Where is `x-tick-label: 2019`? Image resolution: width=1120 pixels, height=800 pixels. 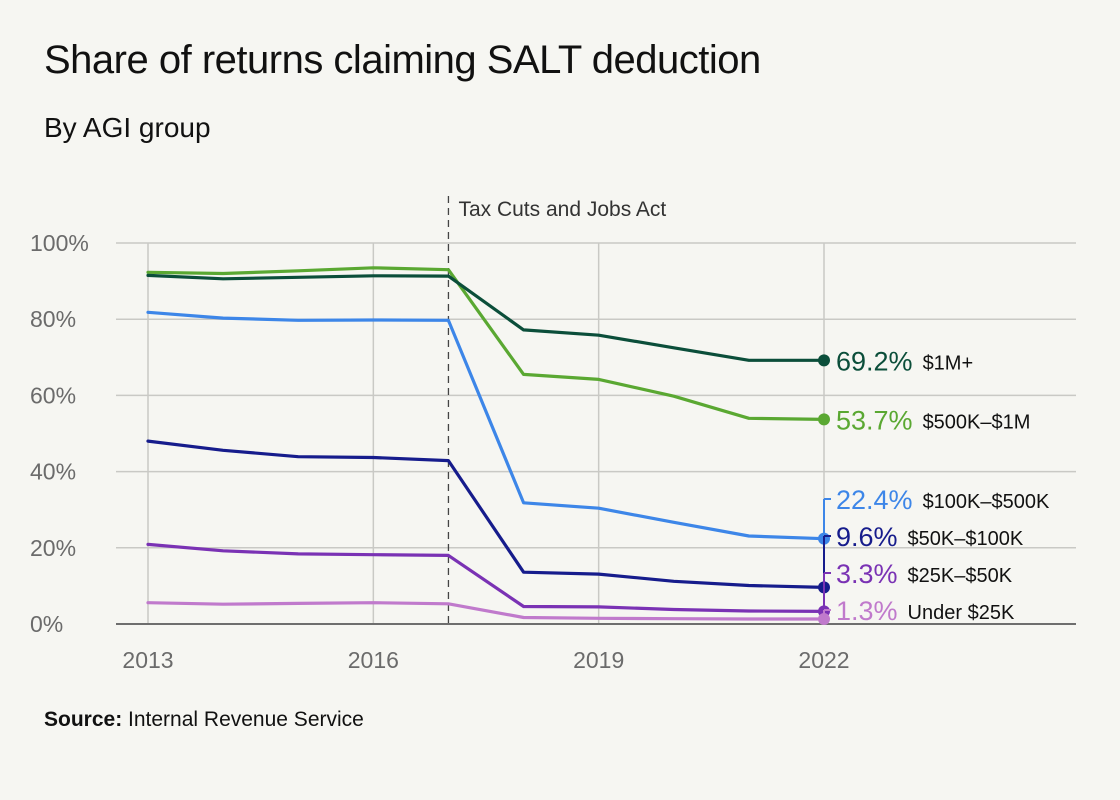 x-tick-label: 2019 is located at coordinates (598, 660).